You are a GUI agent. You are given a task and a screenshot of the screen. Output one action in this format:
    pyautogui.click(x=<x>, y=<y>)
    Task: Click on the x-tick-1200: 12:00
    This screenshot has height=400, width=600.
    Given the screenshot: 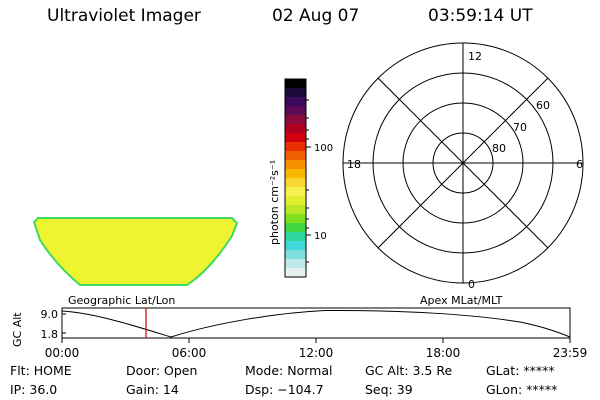 What is the action you would take?
    pyautogui.click(x=316, y=353)
    